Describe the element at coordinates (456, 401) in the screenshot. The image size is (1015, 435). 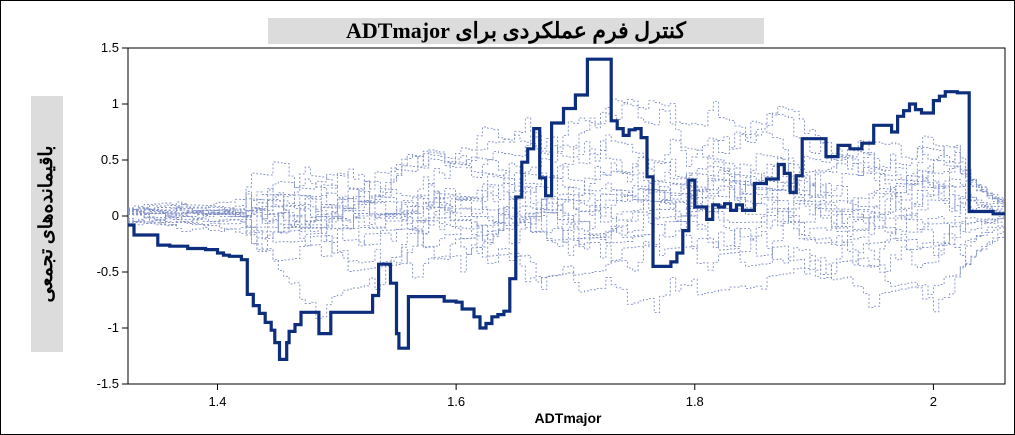
I see `x-tick-label: 1.6` at that location.